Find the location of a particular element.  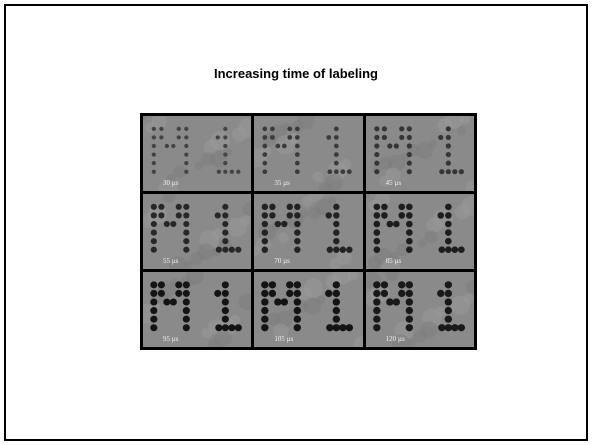

micrograph-panel: 45 µs is located at coordinates (419, 153).